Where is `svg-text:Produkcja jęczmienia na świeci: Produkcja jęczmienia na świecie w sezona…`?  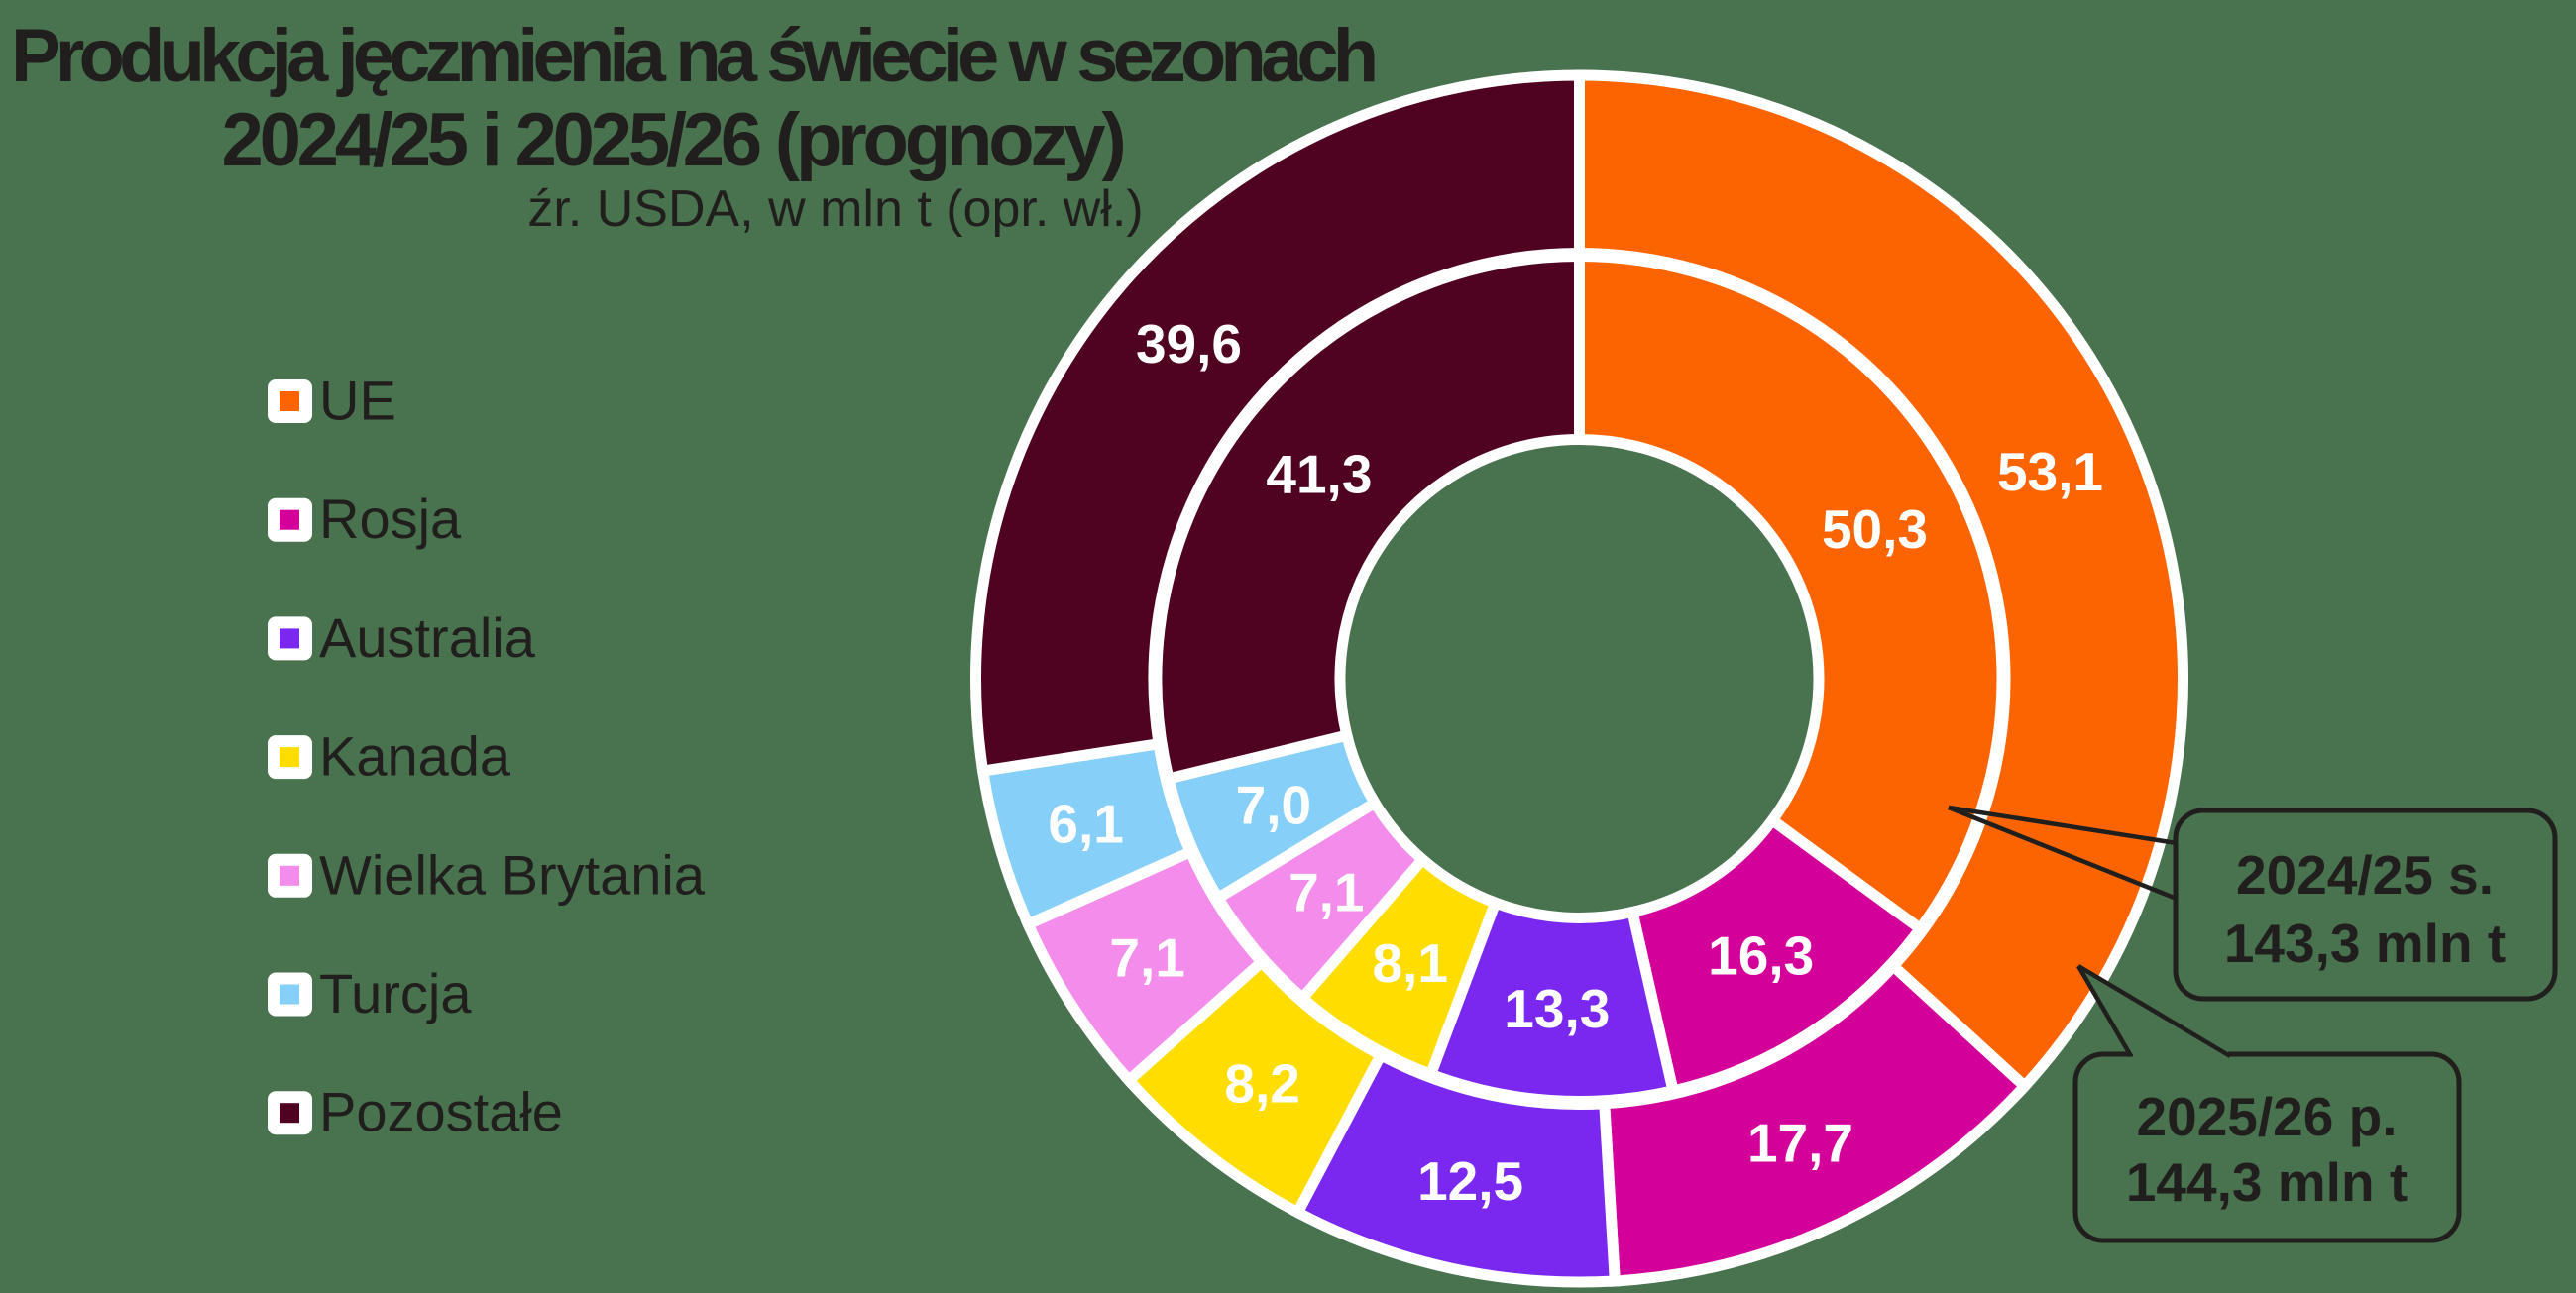
svg-text:Produkcja jęczmienia na świeci: Produkcja jęczmienia na świecie w sezona… is located at coordinates (693, 56).